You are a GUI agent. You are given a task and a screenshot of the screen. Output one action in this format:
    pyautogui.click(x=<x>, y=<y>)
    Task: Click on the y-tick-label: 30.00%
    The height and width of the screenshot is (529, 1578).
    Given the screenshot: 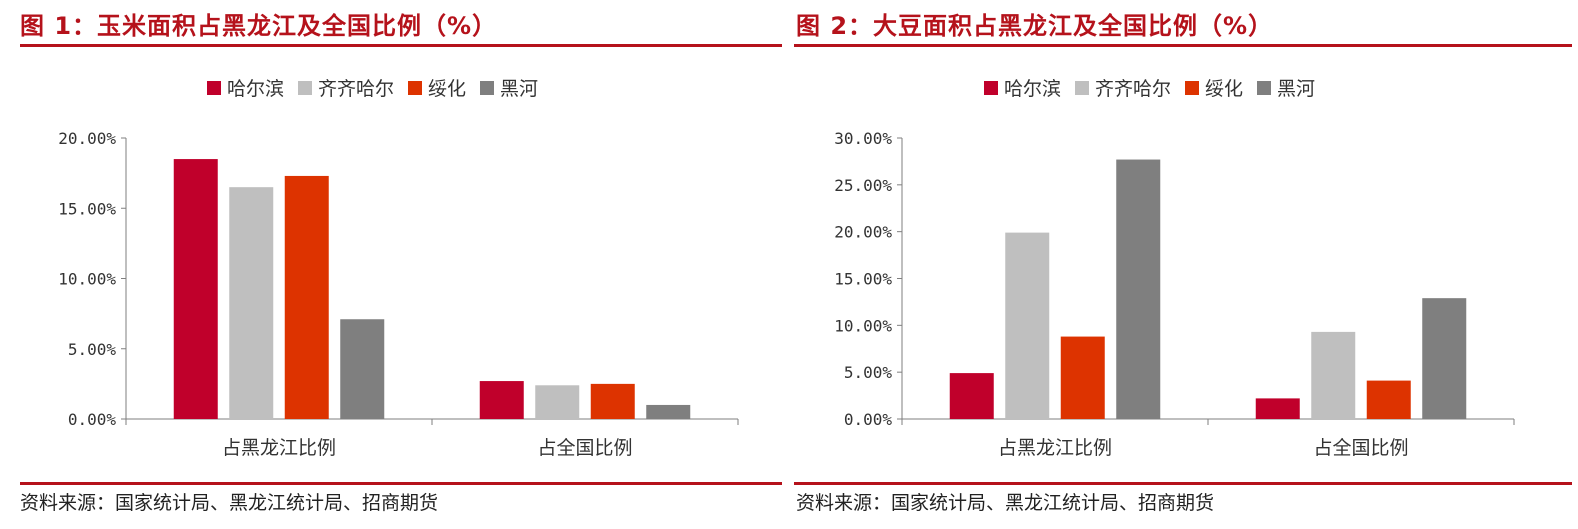 What is the action you would take?
    pyautogui.click(x=863, y=138)
    